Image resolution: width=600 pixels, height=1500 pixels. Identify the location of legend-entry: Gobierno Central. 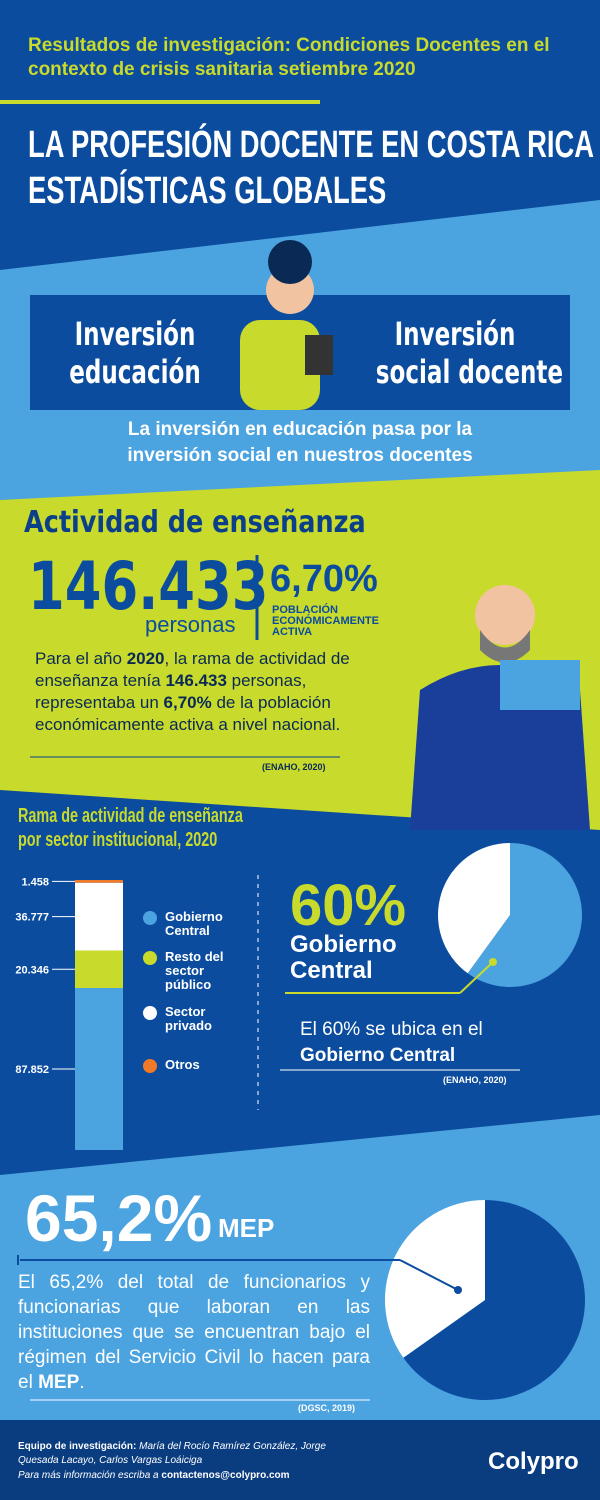
(194, 923).